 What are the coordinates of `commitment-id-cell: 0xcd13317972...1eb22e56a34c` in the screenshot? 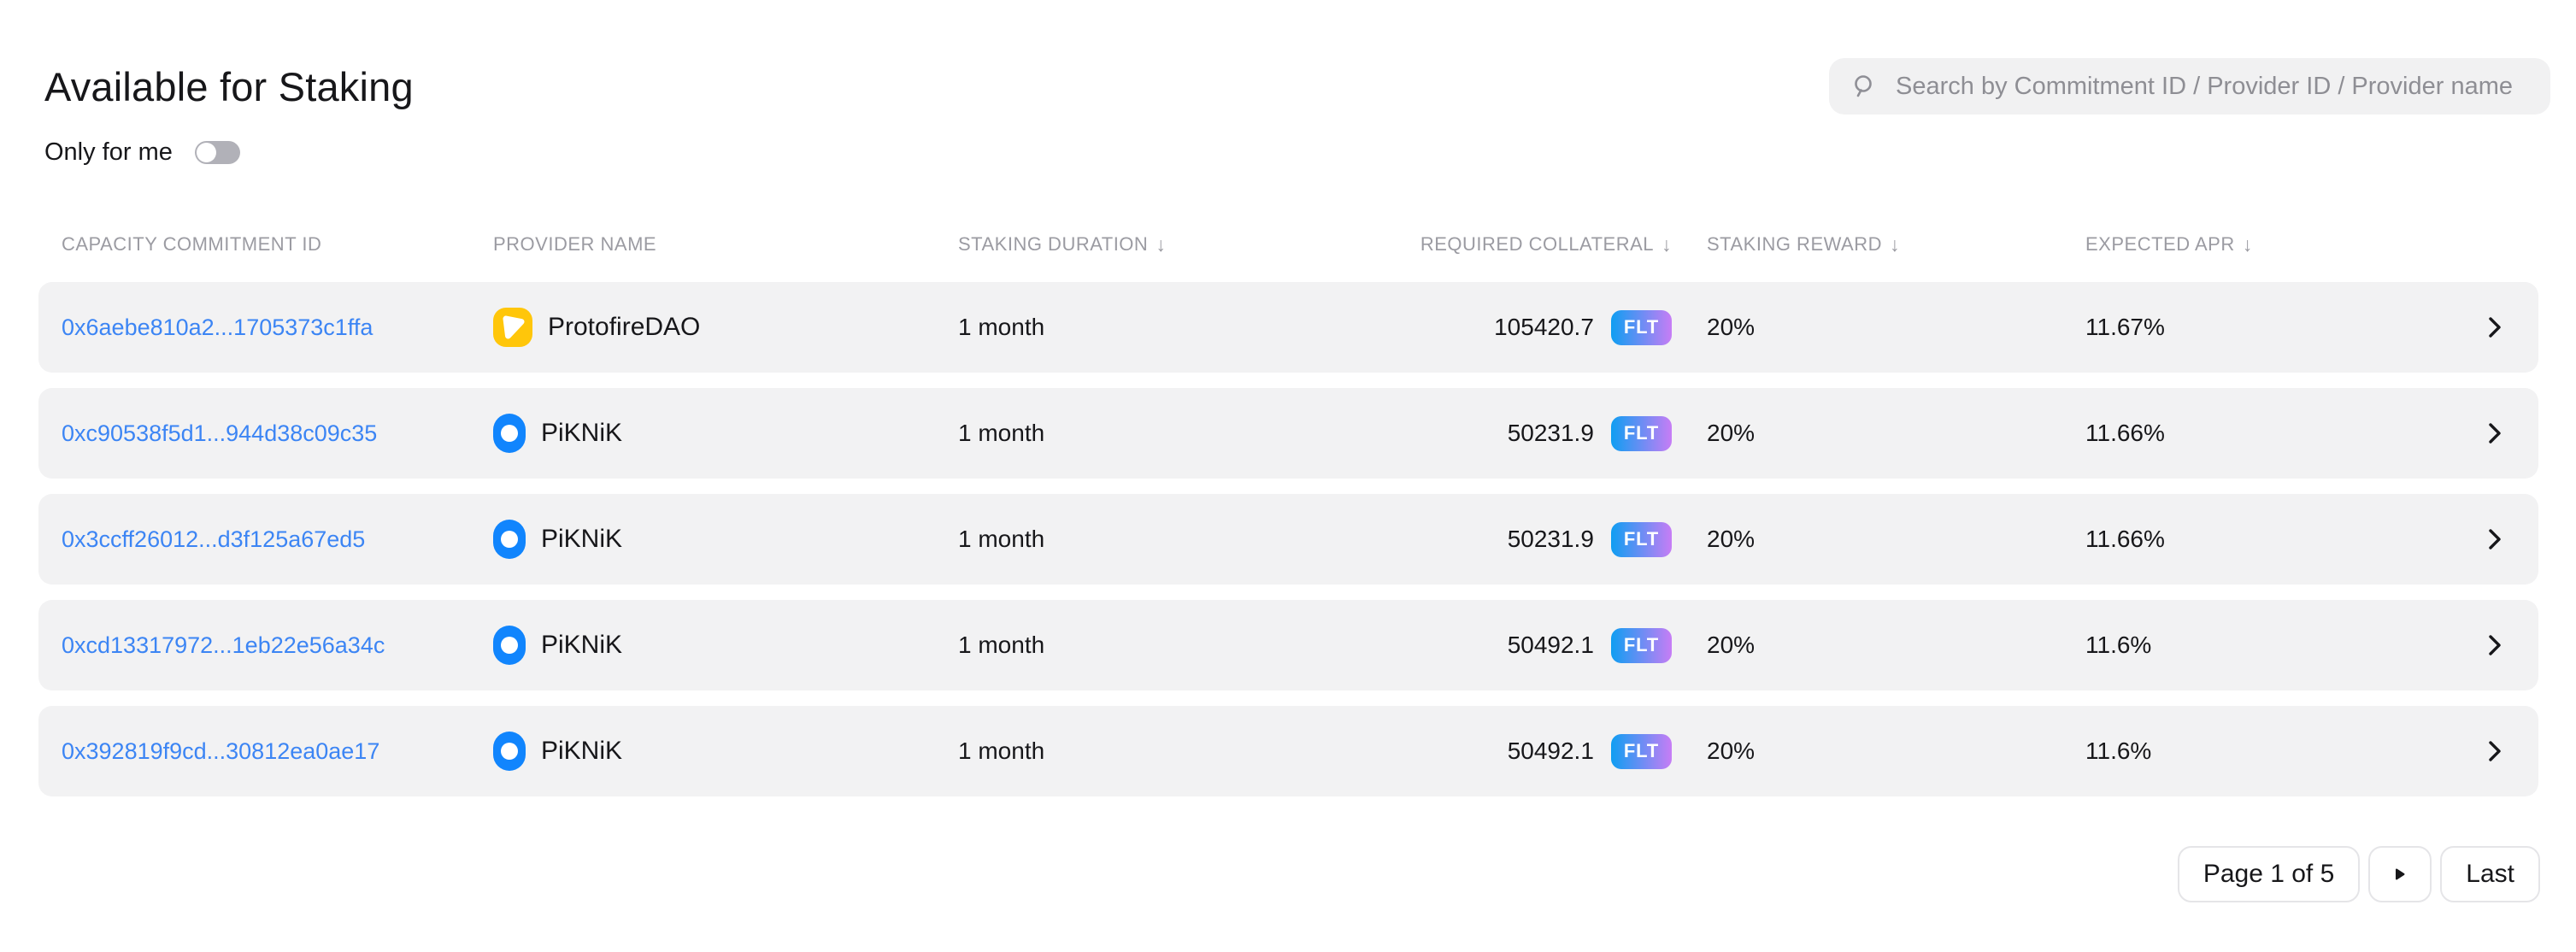 It's located at (258, 646).